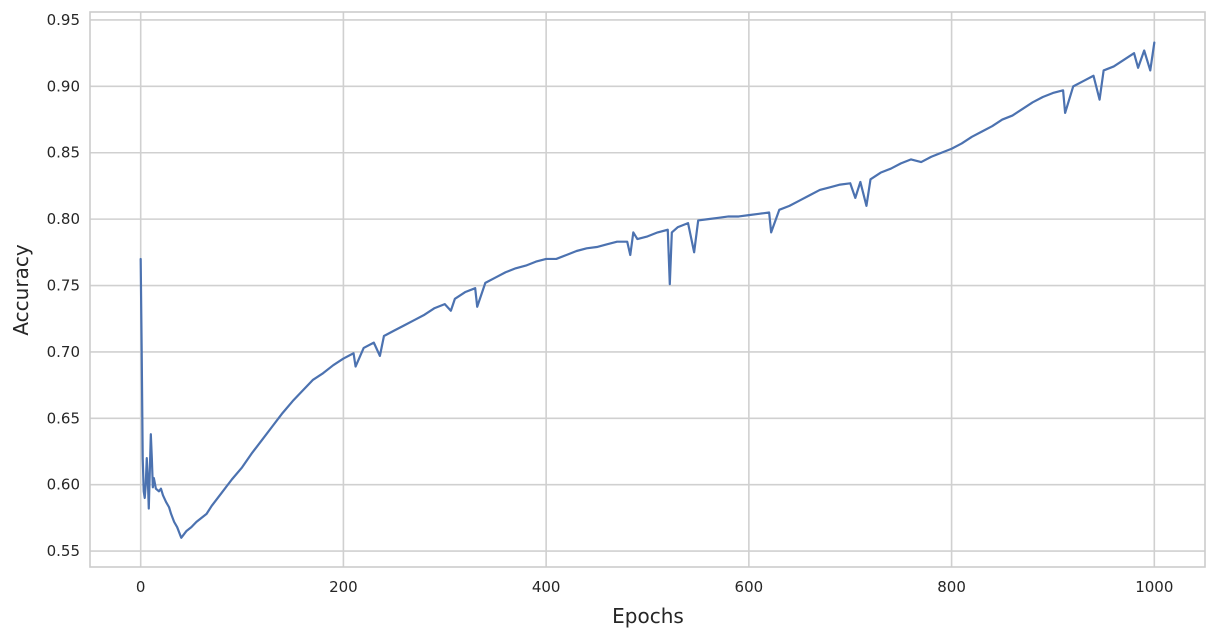 Image resolution: width=1218 pixels, height=639 pixels. I want to click on y-tick-label: 0.55, so click(63, 551).